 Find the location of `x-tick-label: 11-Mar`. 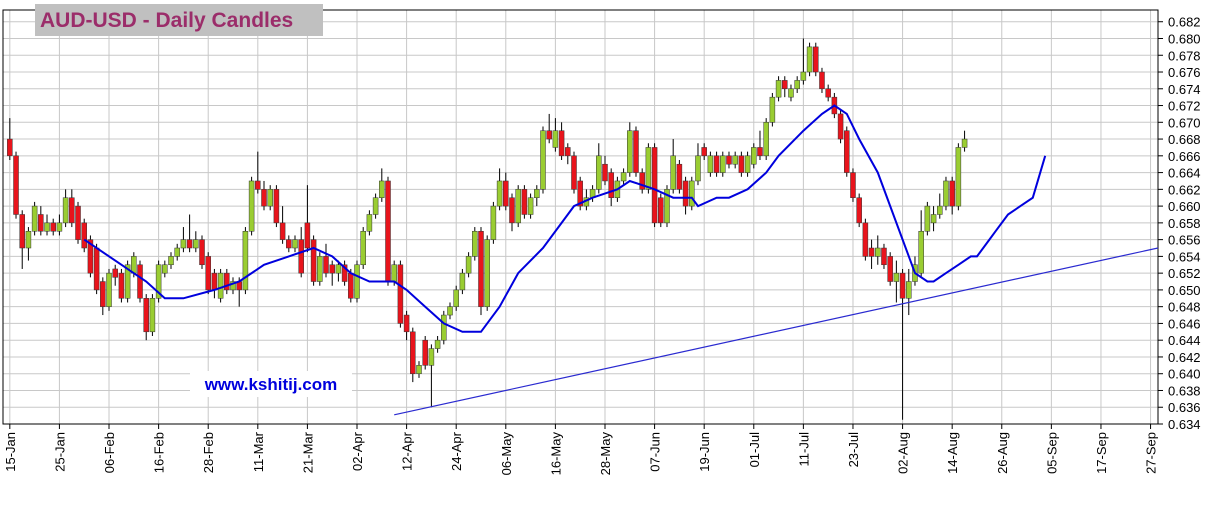

x-tick-label: 11-Mar is located at coordinates (258, 451).